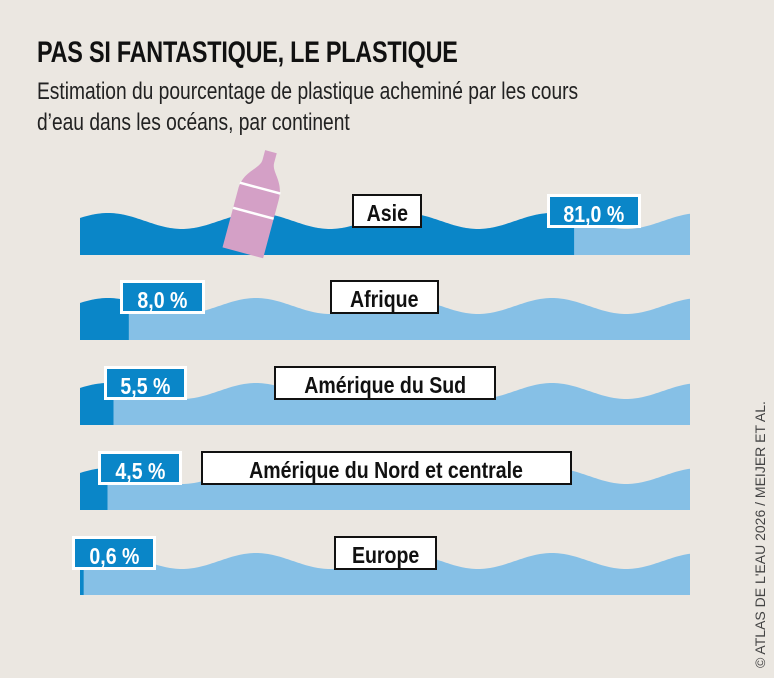  What do you see at coordinates (760, 534) in the screenshot?
I see `source-credit: © ATLAS DE L'EAU 2026 / MEIJER ET AL.` at bounding box center [760, 534].